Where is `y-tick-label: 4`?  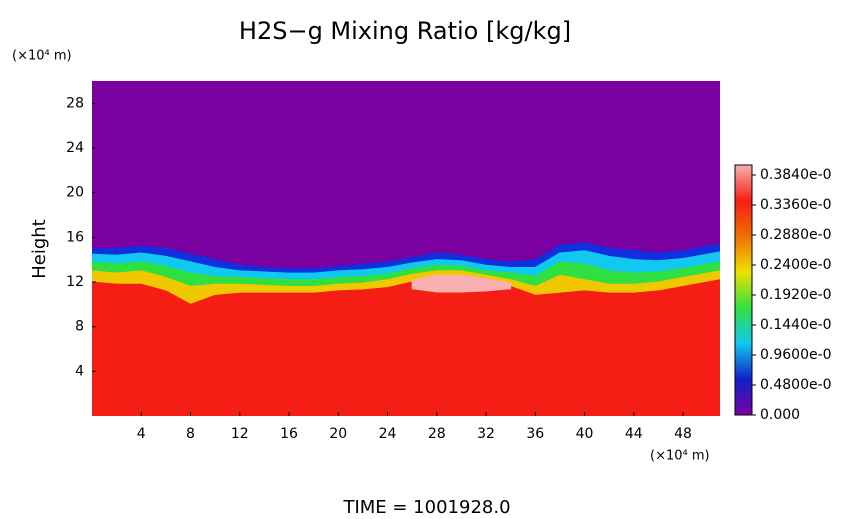
y-tick-label: 4 is located at coordinates (79, 371).